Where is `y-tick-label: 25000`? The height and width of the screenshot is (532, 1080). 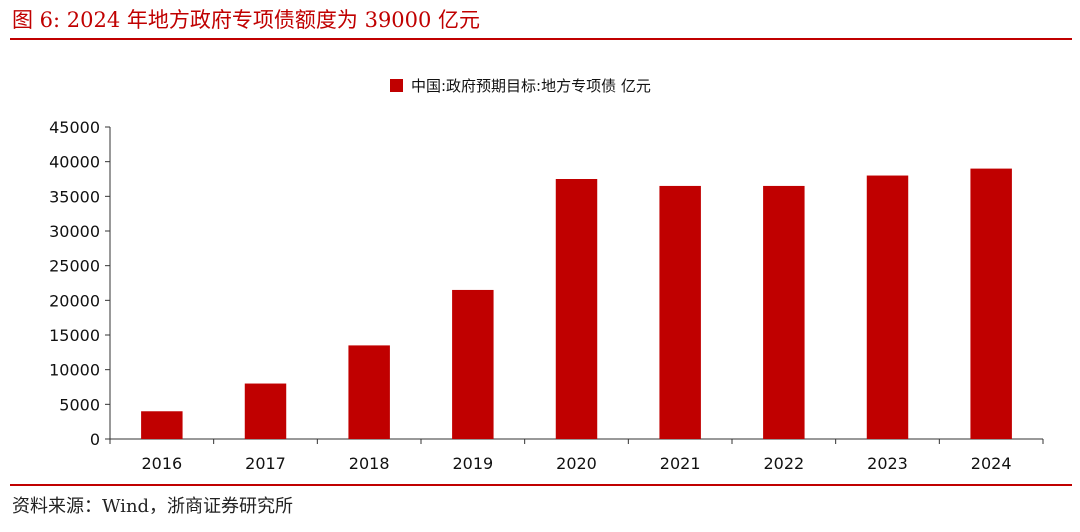 y-tick-label: 25000 is located at coordinates (74, 266).